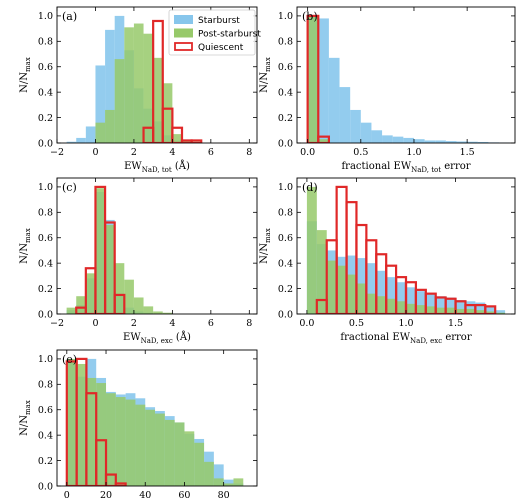 This screenshot has height=503, width=520. What do you see at coordinates (157, 167) in the screenshot?
I see `x-axis-label: EWNaD, tot (Å)` at bounding box center [157, 167].